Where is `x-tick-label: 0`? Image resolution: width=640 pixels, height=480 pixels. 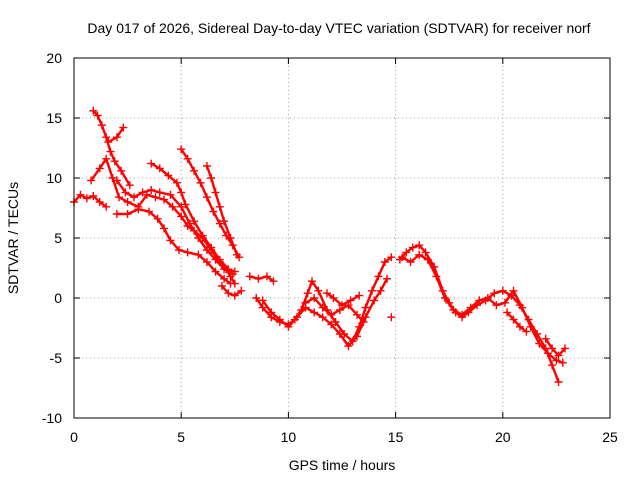
x-tick-label: 0 is located at coordinates (74, 437).